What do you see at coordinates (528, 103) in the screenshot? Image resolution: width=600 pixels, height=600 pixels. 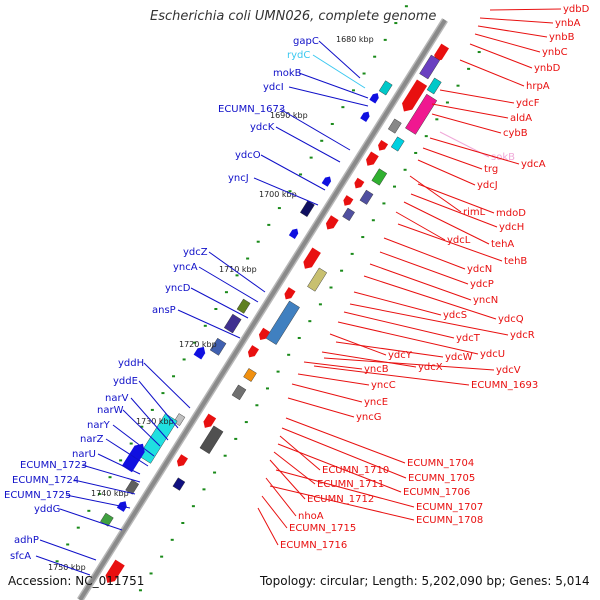 I see `gene-label-ydcf: ydcF` at bounding box center [528, 103].